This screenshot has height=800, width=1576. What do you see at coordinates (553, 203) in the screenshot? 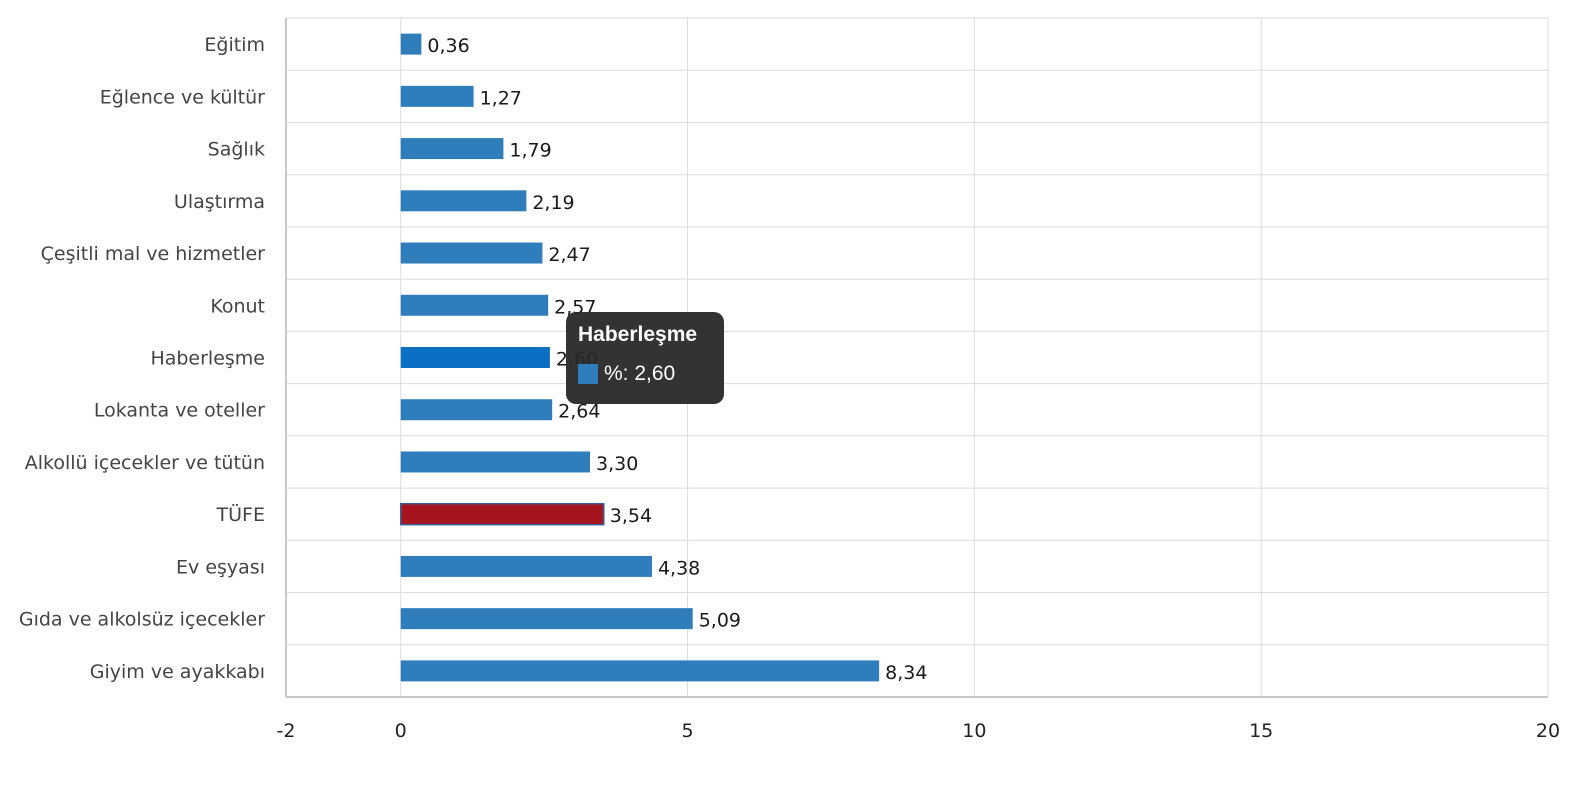
I see `data-label: 2,19` at bounding box center [553, 203].